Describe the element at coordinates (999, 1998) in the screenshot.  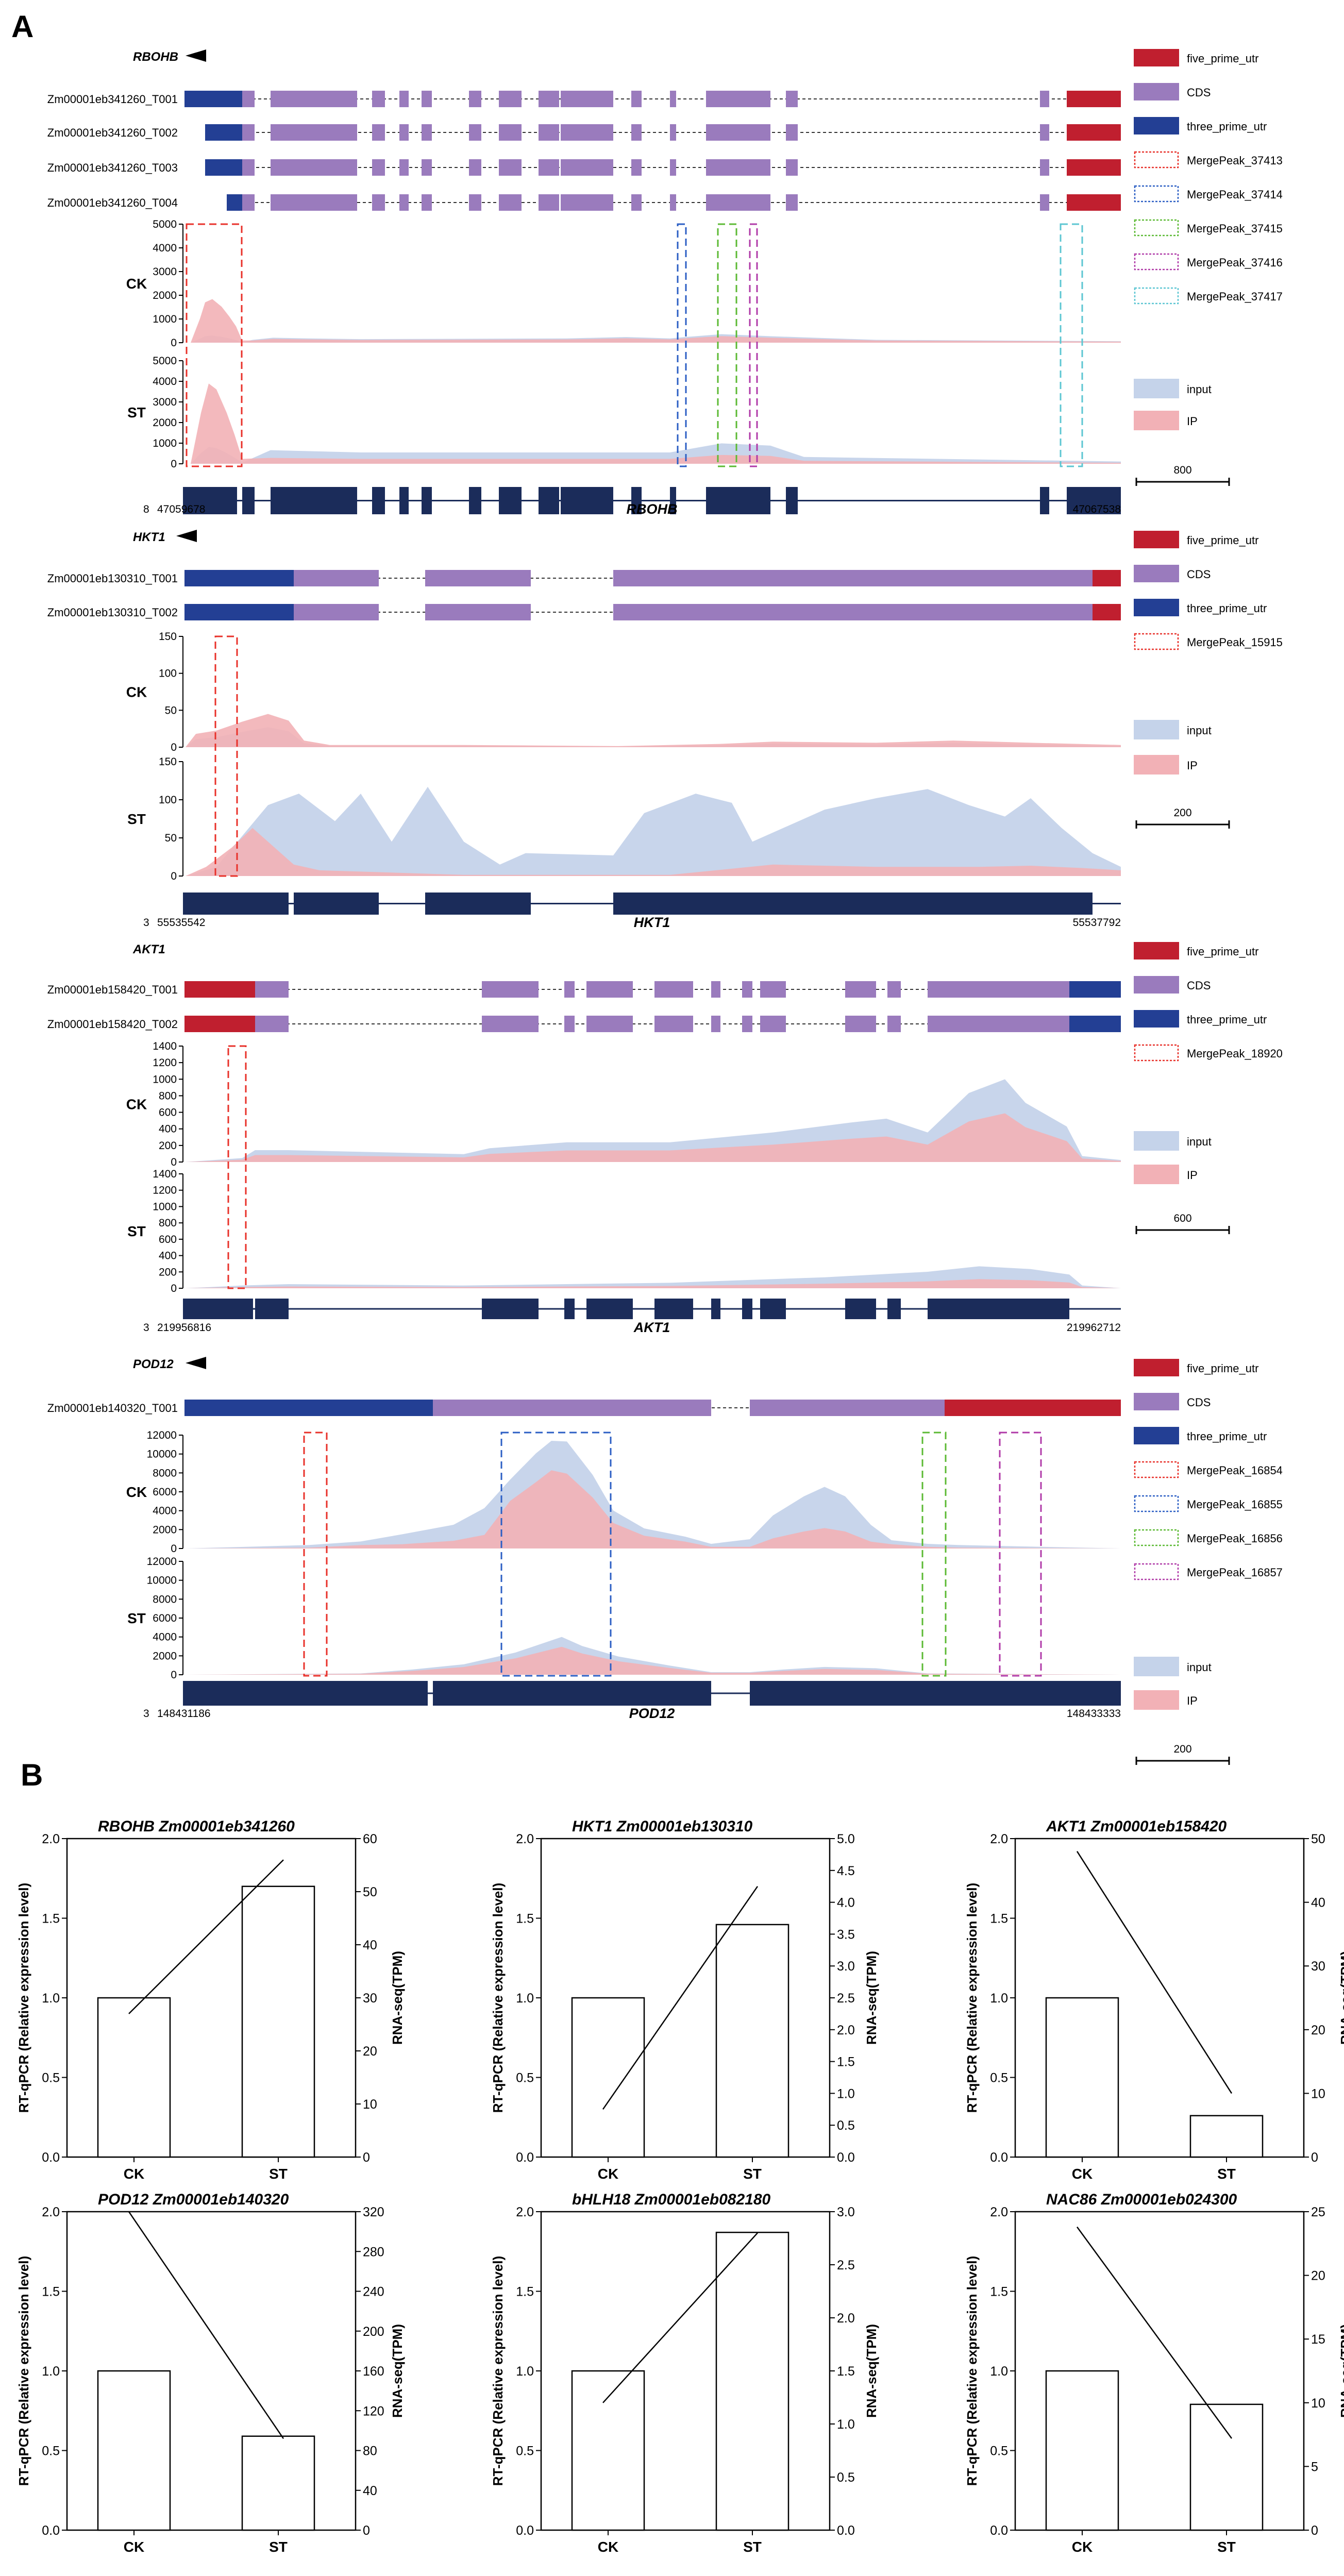
I see `y-tick-label: 1.0` at that location.